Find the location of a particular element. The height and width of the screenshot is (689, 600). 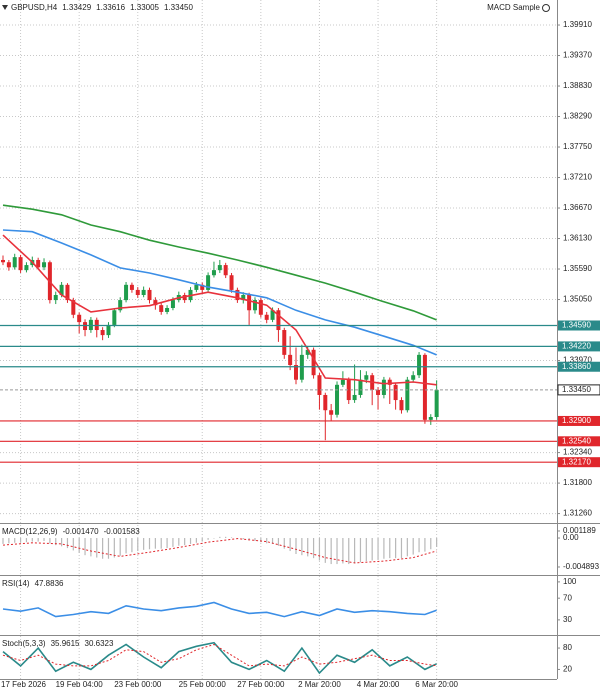

y-tick-label: 80 is located at coordinates (567, 647).